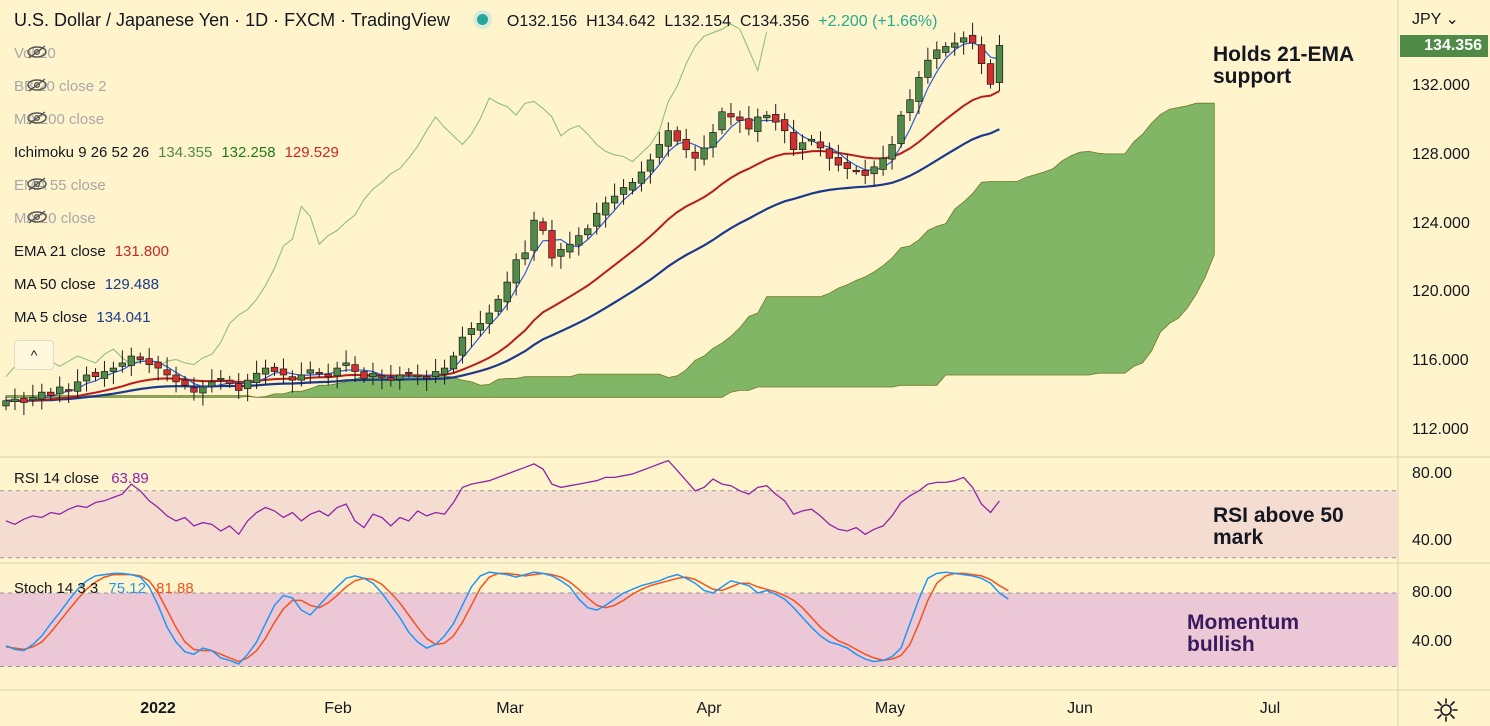 The width and height of the screenshot is (1490, 726). Describe the element at coordinates (1432, 592) in the screenshot. I see `indicator-axis-label: 80.00` at that location.